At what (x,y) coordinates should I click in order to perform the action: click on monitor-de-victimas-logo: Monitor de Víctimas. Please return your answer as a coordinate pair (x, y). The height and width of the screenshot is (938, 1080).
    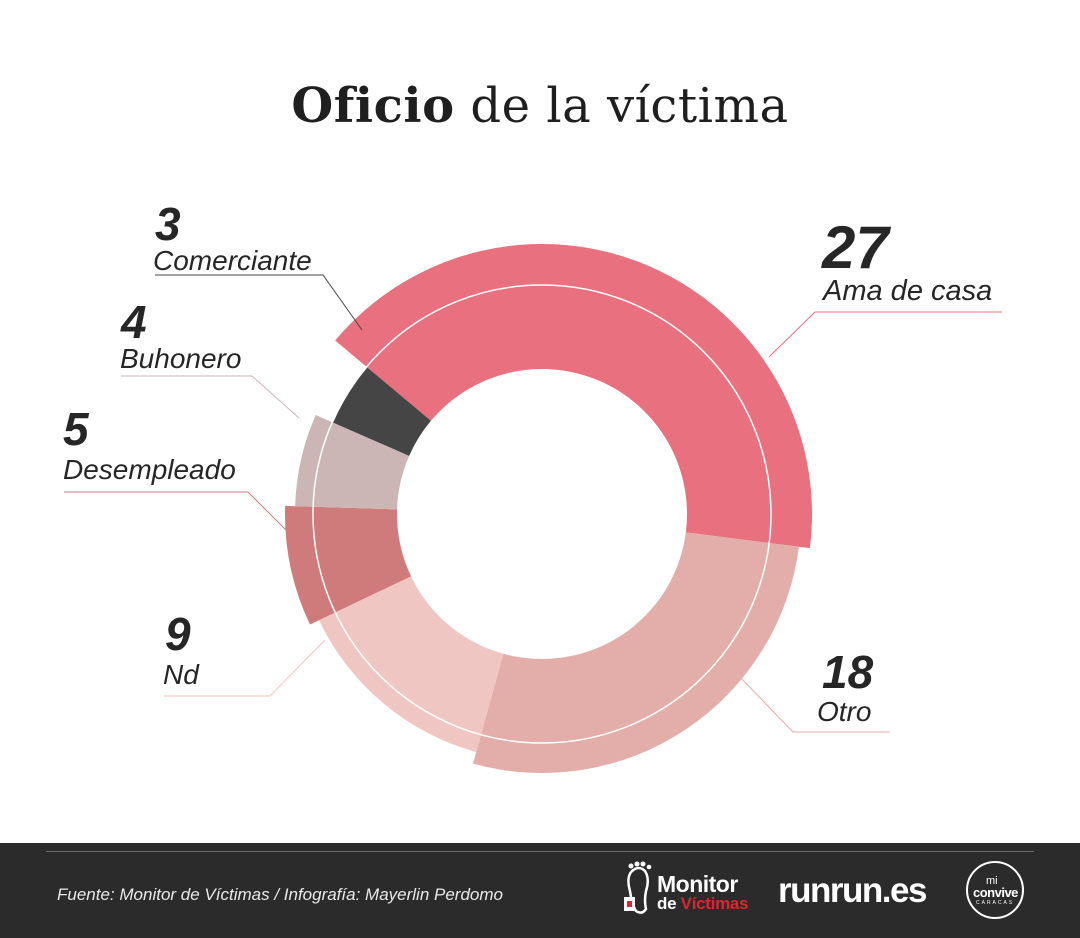
    Looking at the image, I should click on (687, 889).